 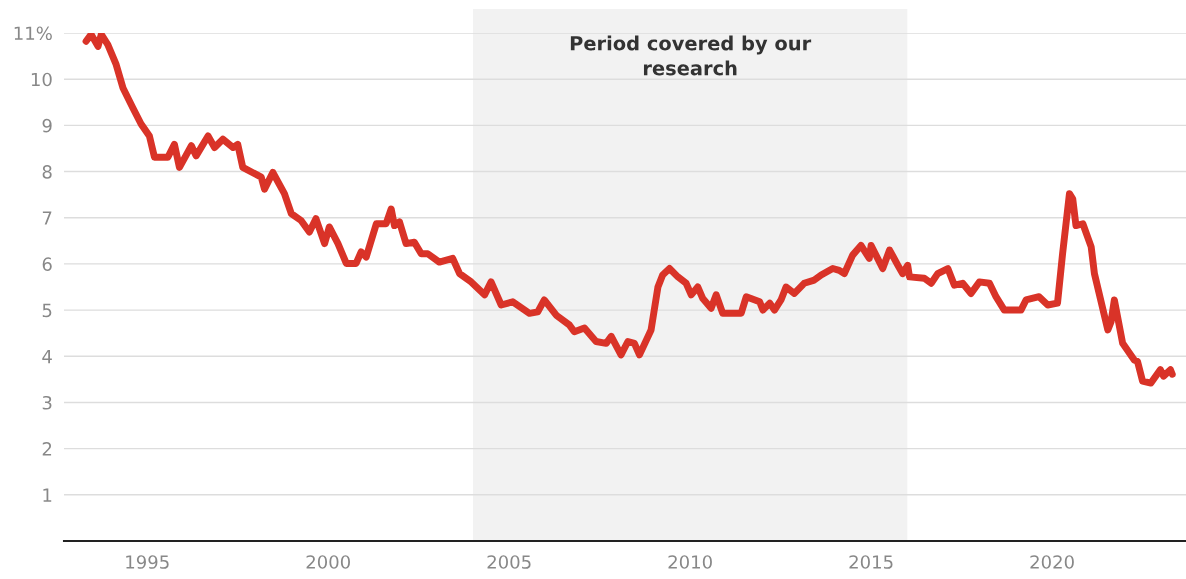 What do you see at coordinates (509, 562) in the screenshot?
I see `x-tick-label: 2005` at bounding box center [509, 562].